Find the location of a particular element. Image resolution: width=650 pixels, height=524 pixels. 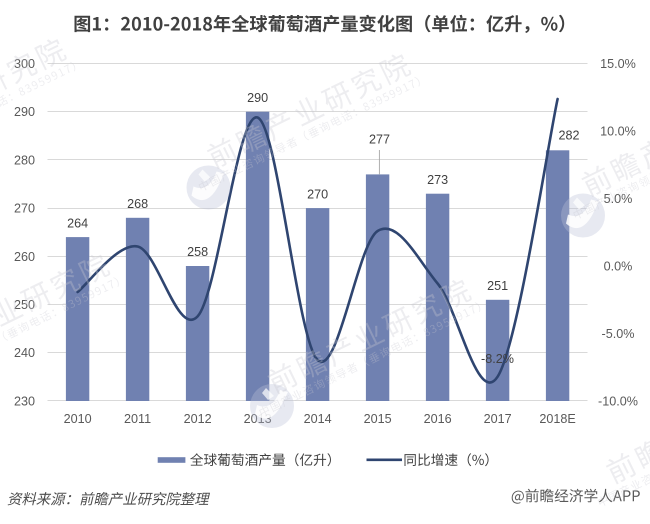

svg-text: 277 is located at coordinates (379, 139).